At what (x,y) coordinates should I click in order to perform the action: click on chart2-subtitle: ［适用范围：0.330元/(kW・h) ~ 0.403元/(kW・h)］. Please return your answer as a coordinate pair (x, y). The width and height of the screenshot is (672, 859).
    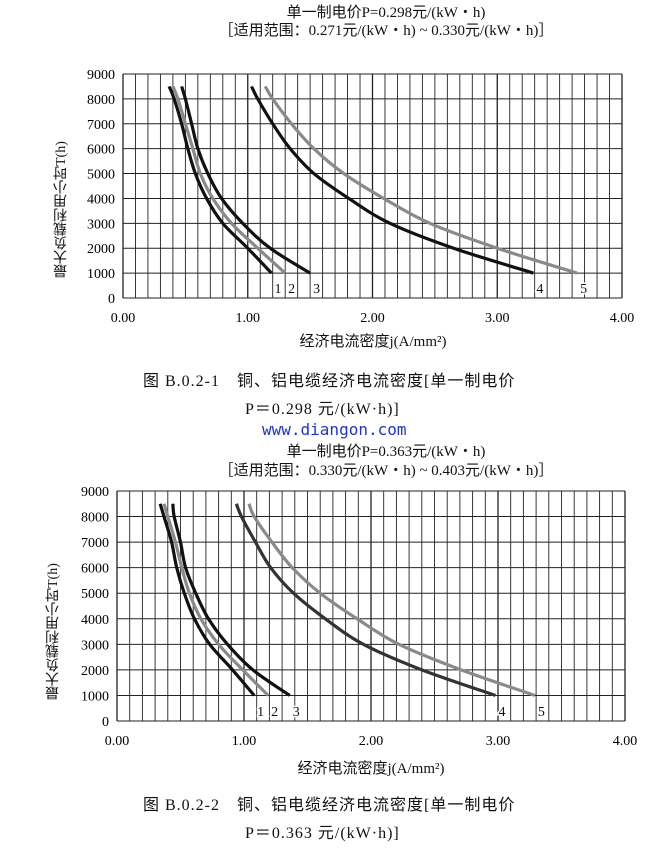
    Looking at the image, I should click on (386, 471).